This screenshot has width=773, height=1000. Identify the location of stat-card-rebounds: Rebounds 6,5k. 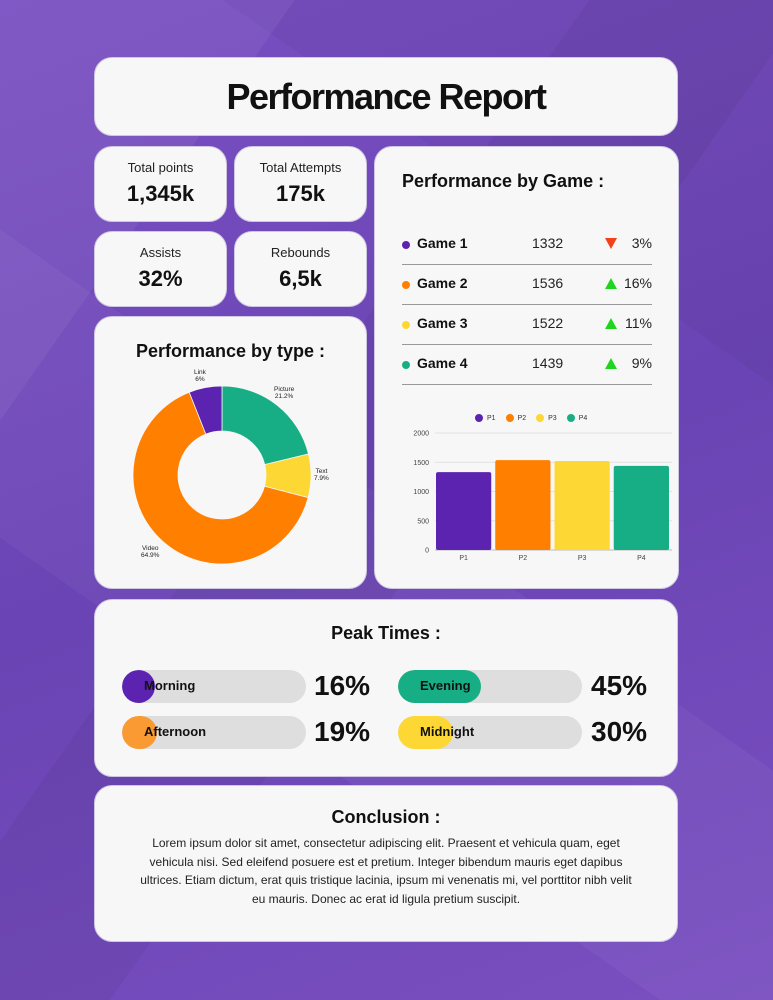
(300, 269).